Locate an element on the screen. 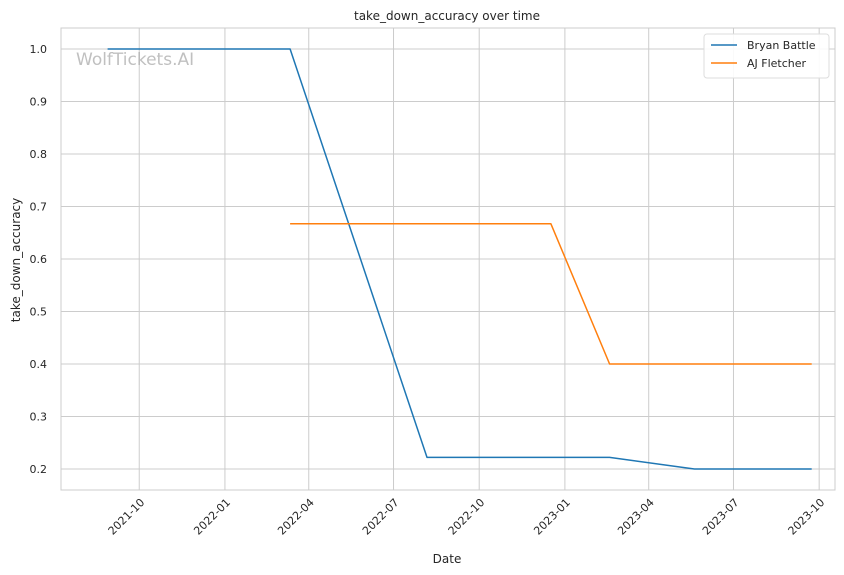  y-tick-label: 0.6 is located at coordinates (39, 259).